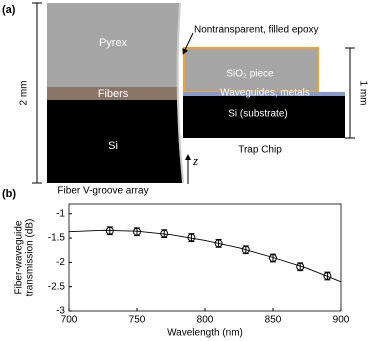 Image resolution: width=374 pixels, height=341 pixels. I want to click on x-tick-label: 850, so click(273, 320).